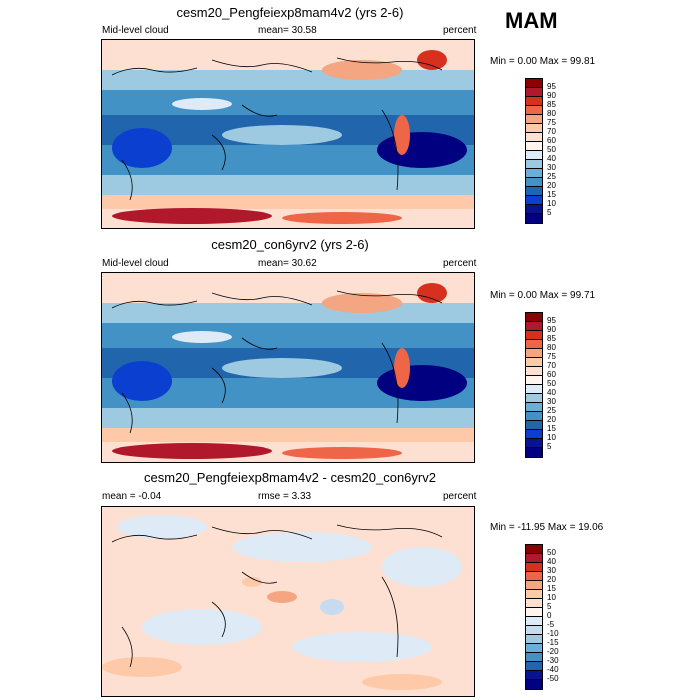 Image resolution: width=700 pixels, height=700 pixels. What do you see at coordinates (460, 263) in the screenshot?
I see `panel-2-right-label: percent` at bounding box center [460, 263].